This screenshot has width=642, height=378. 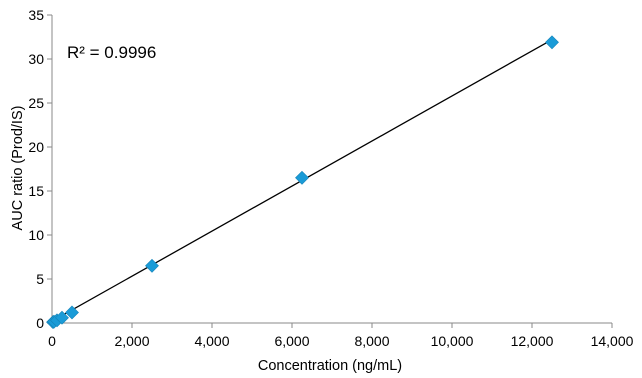 What do you see at coordinates (18, 168) in the screenshot?
I see `y-axis-title: AUC ratio (Prod/IS)` at bounding box center [18, 168].